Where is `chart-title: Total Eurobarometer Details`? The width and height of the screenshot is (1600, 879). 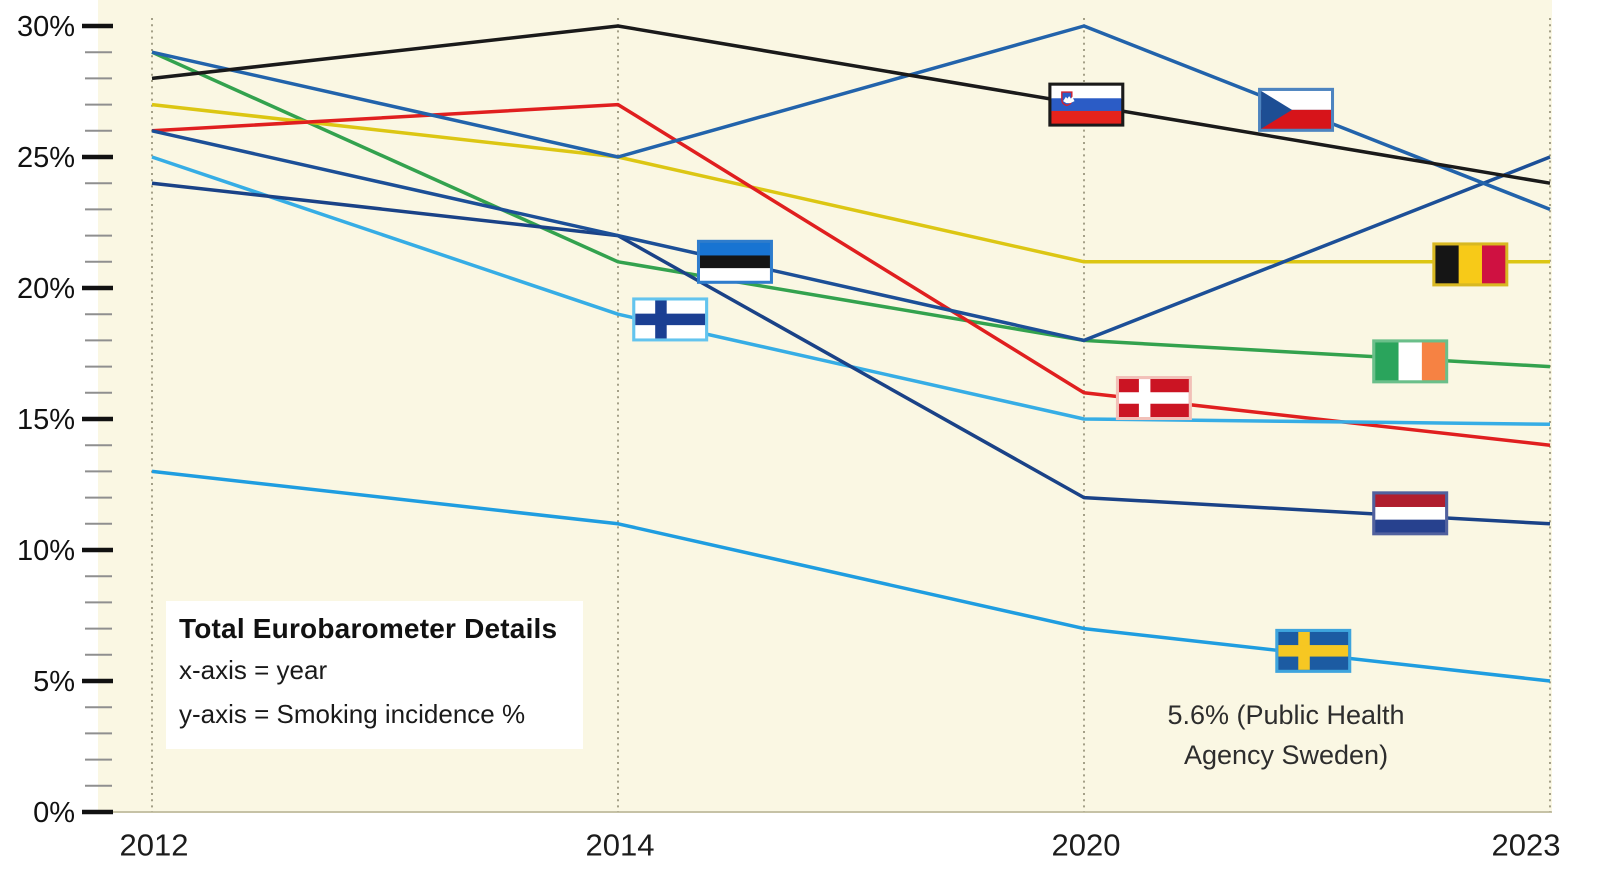
chart-title: Total Eurobarometer Details is located at coordinates (368, 628).